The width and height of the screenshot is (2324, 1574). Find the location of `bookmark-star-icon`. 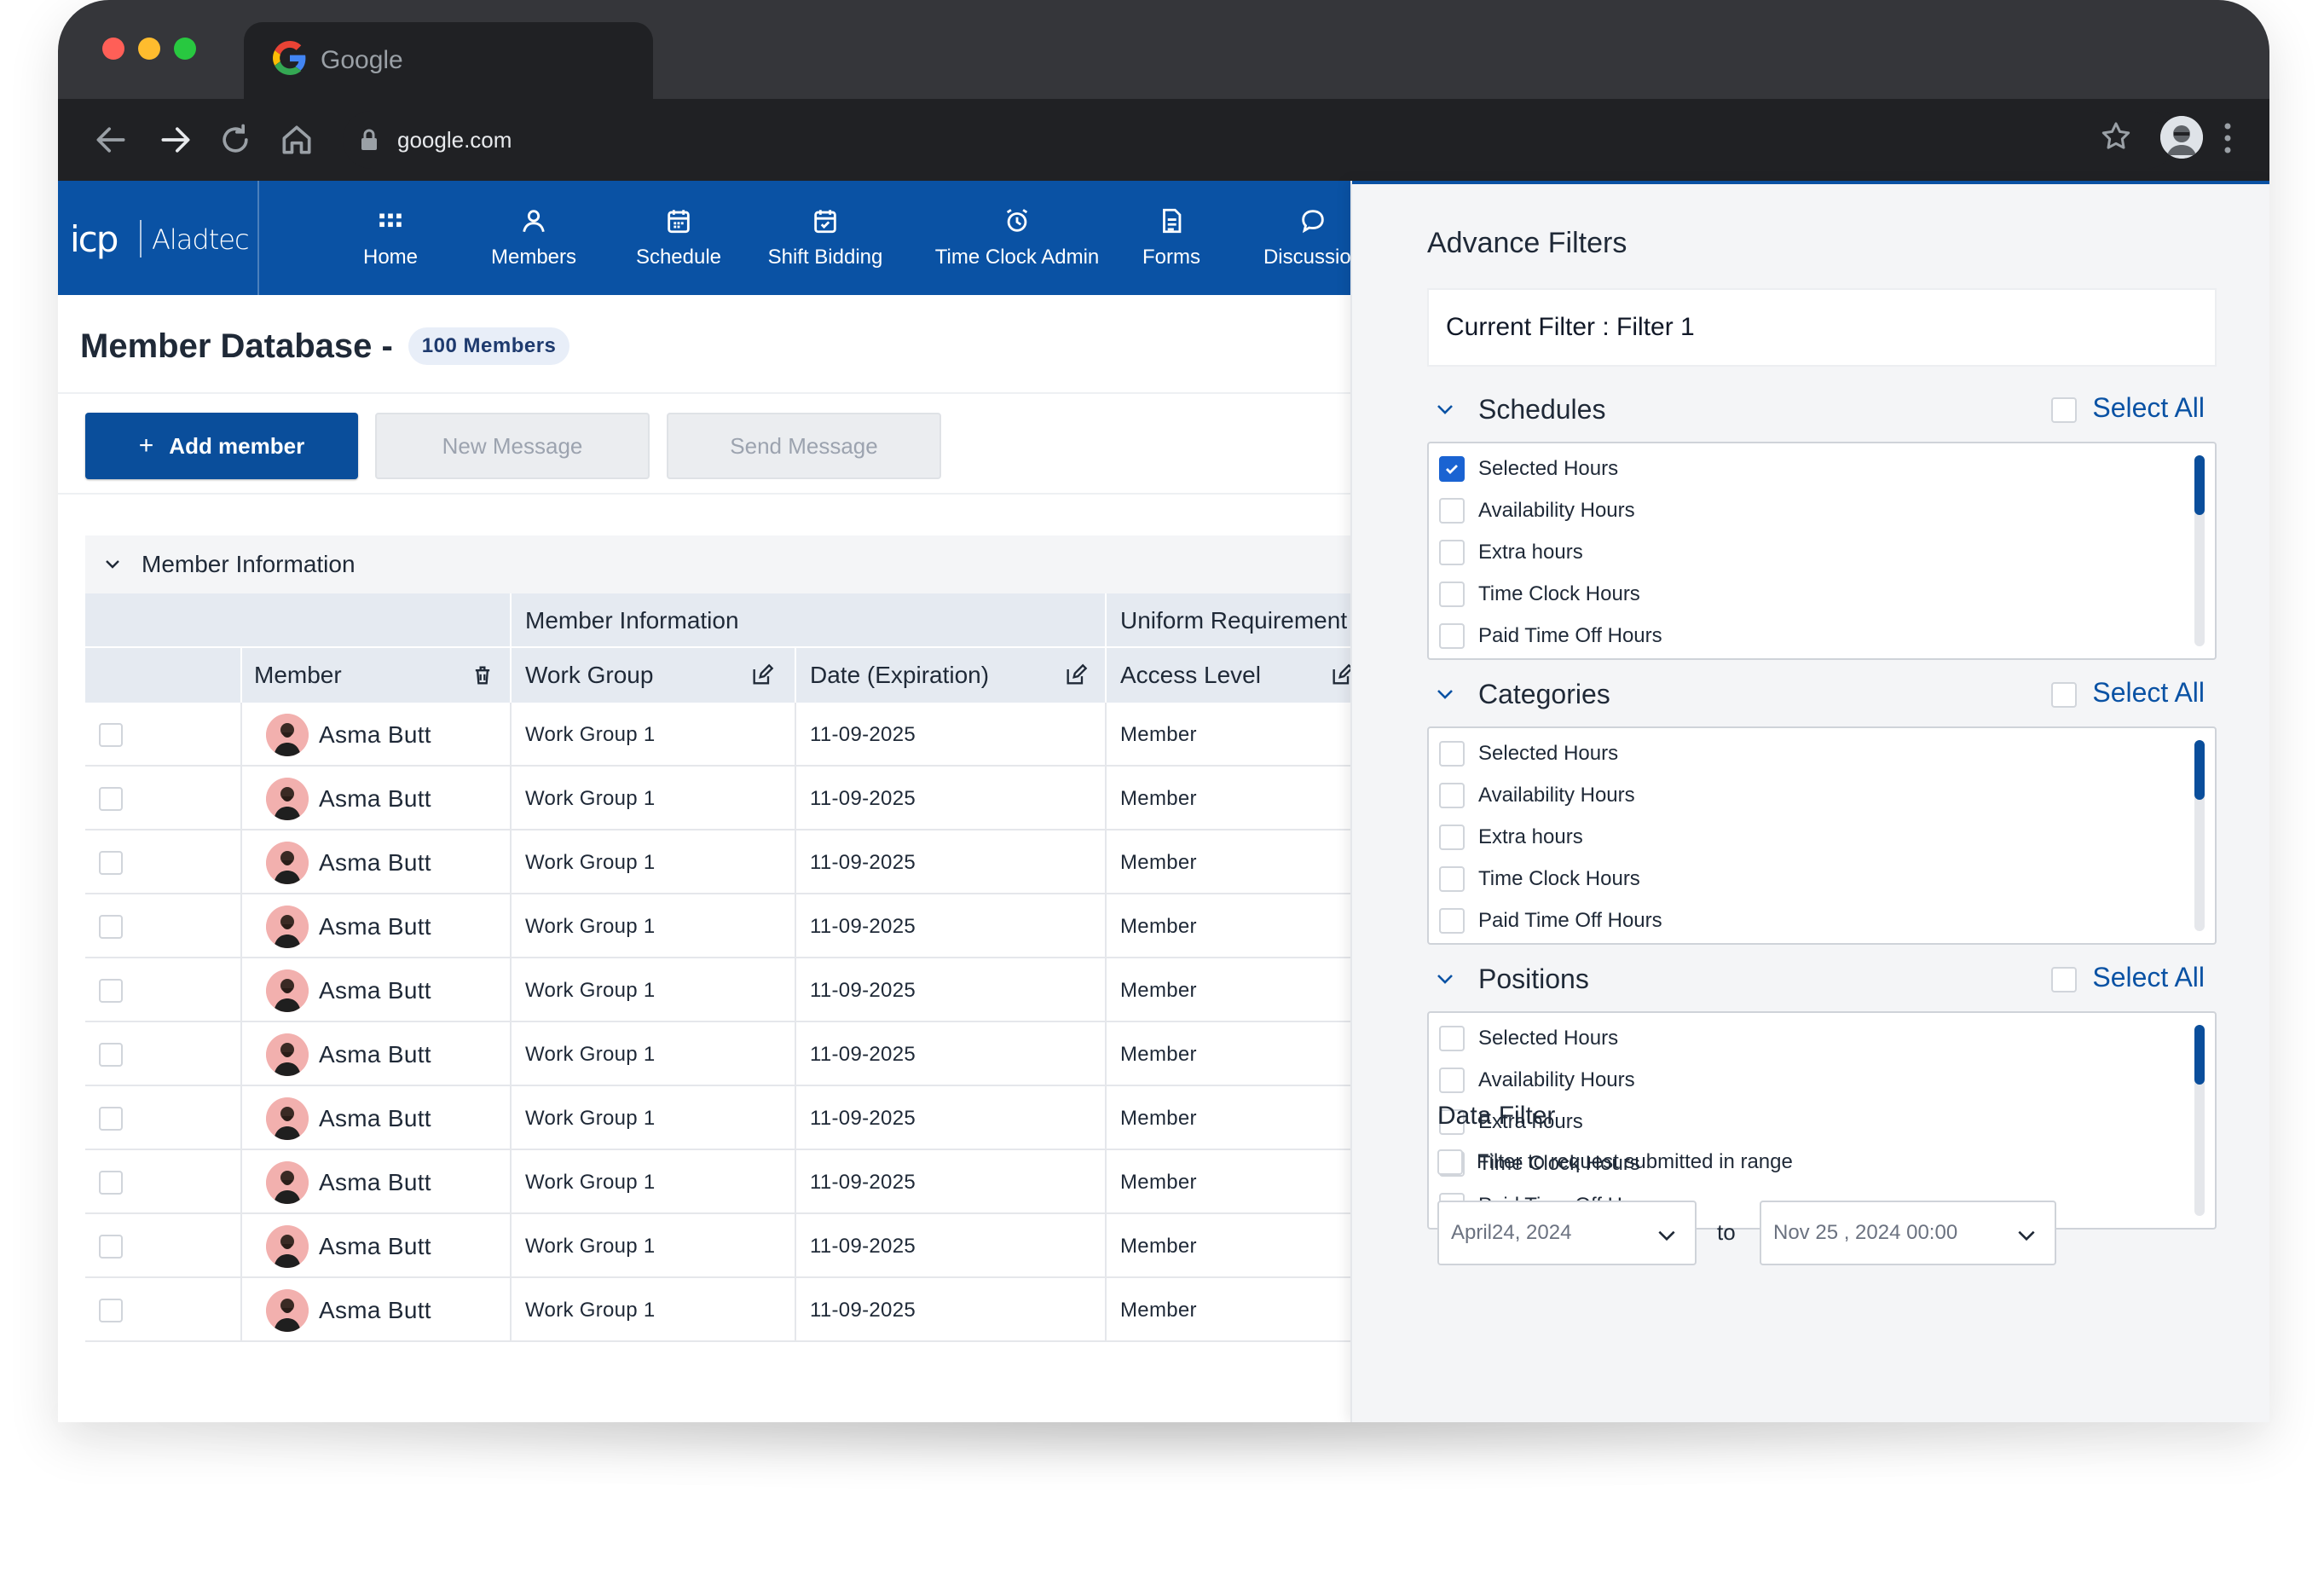

bookmark-star-icon is located at coordinates (2116, 136).